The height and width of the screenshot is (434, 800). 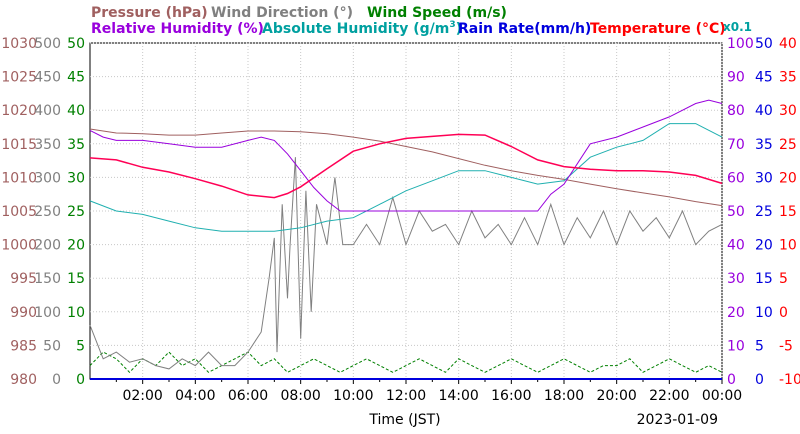 What do you see at coordinates (19, 78) in the screenshot?
I see `y-tick-label-pressure: 1025` at bounding box center [19, 78].